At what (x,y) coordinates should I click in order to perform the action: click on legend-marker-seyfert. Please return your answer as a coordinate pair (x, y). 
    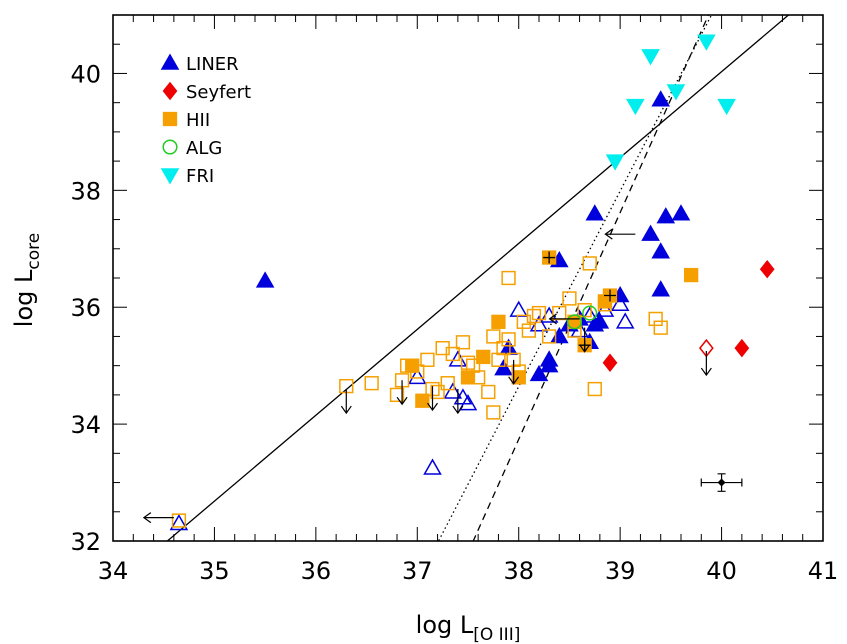
    Looking at the image, I should click on (170, 91).